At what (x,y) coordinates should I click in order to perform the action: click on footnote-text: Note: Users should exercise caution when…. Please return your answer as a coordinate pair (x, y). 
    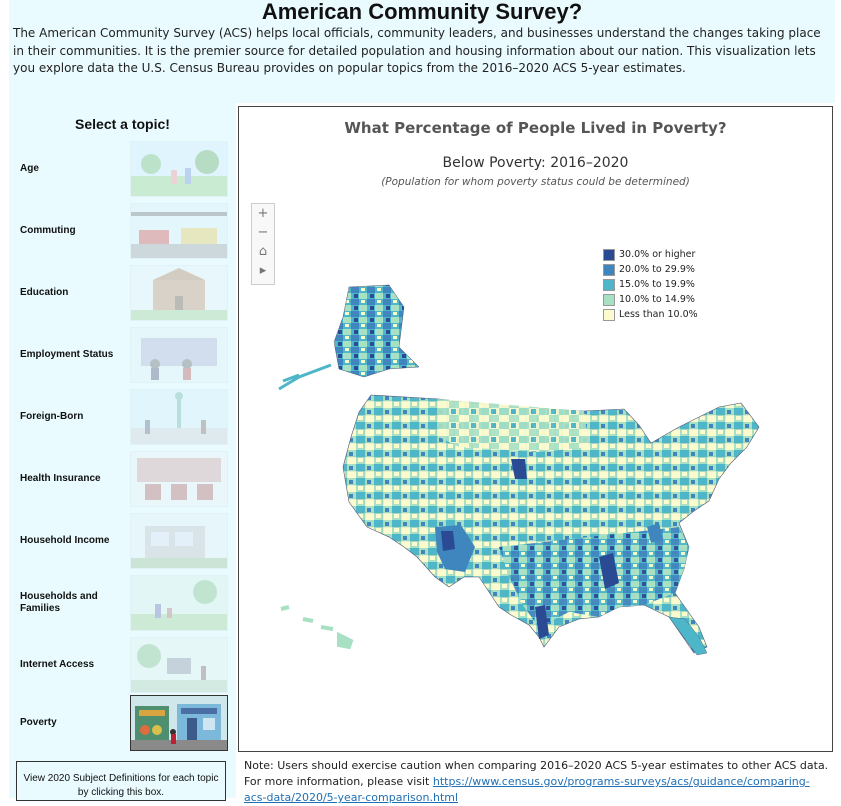
    Looking at the image, I should click on (536, 773).